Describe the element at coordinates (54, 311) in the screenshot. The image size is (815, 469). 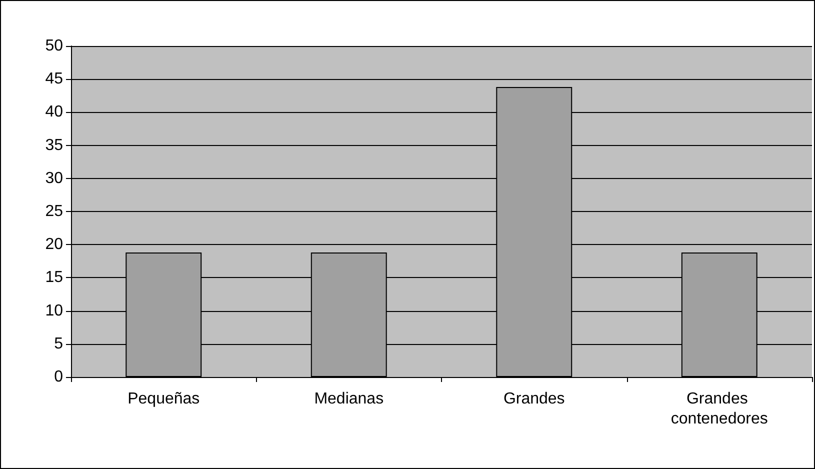
I see `y-tick-label: 10` at that location.